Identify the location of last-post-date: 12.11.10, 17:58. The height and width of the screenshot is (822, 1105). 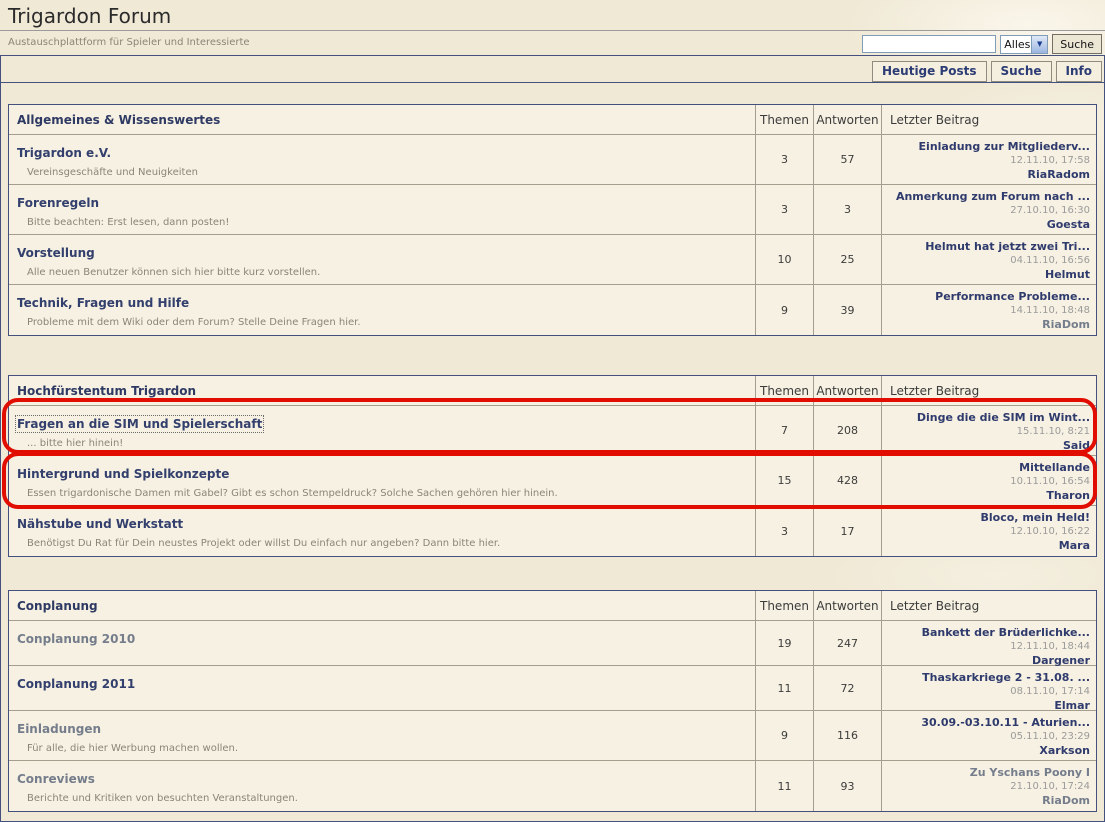
(1050, 160).